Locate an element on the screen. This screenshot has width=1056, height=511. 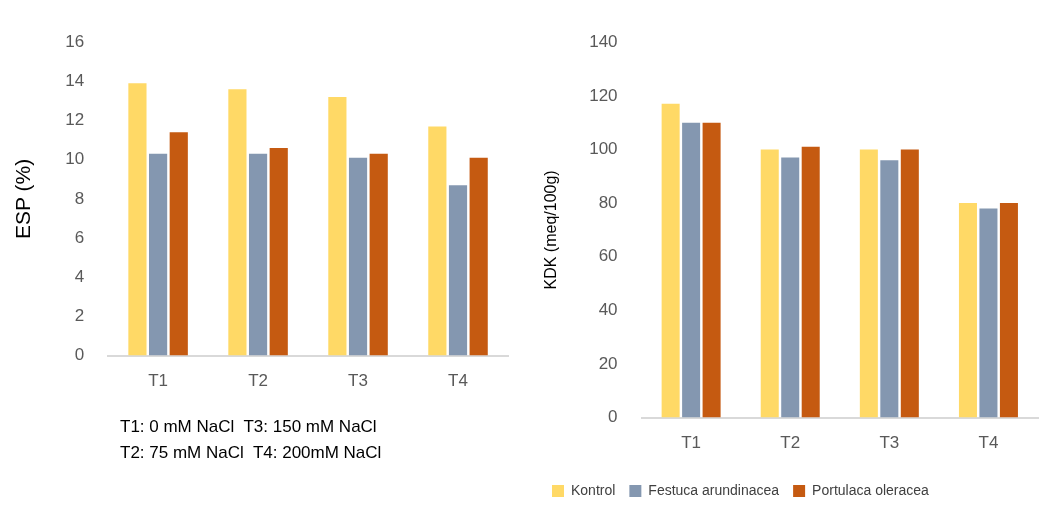
text: T1: 0 mM NaCl T3: 150 mM NaCl is located at coordinates (249, 427).